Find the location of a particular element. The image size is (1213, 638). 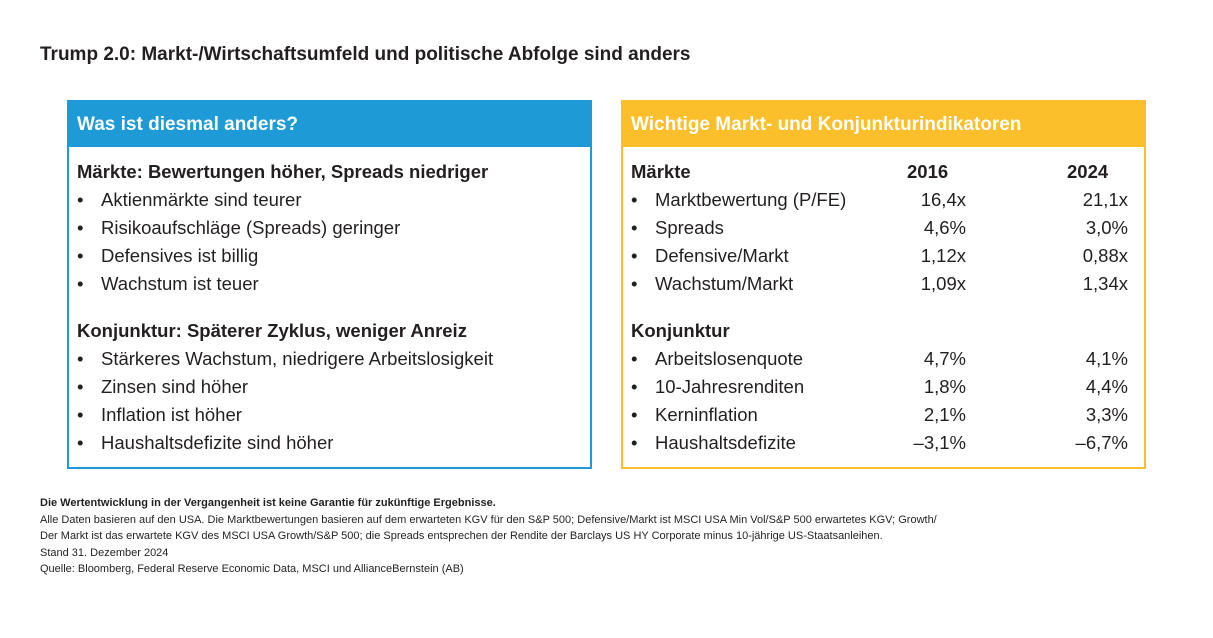

value-2024: 4,4% is located at coordinates (1106, 386).